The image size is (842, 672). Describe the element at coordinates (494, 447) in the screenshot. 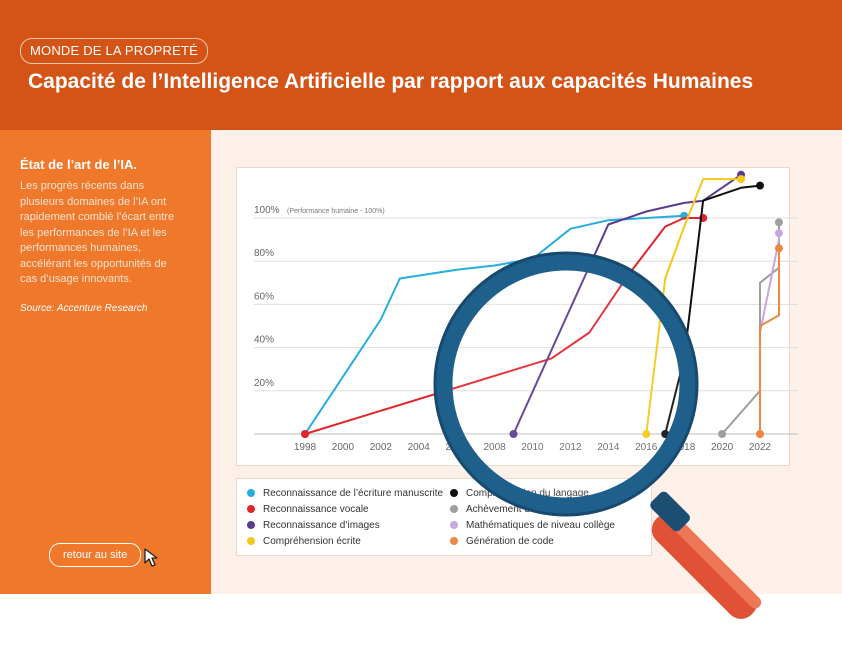

I see `x-tick-label: 2008` at that location.